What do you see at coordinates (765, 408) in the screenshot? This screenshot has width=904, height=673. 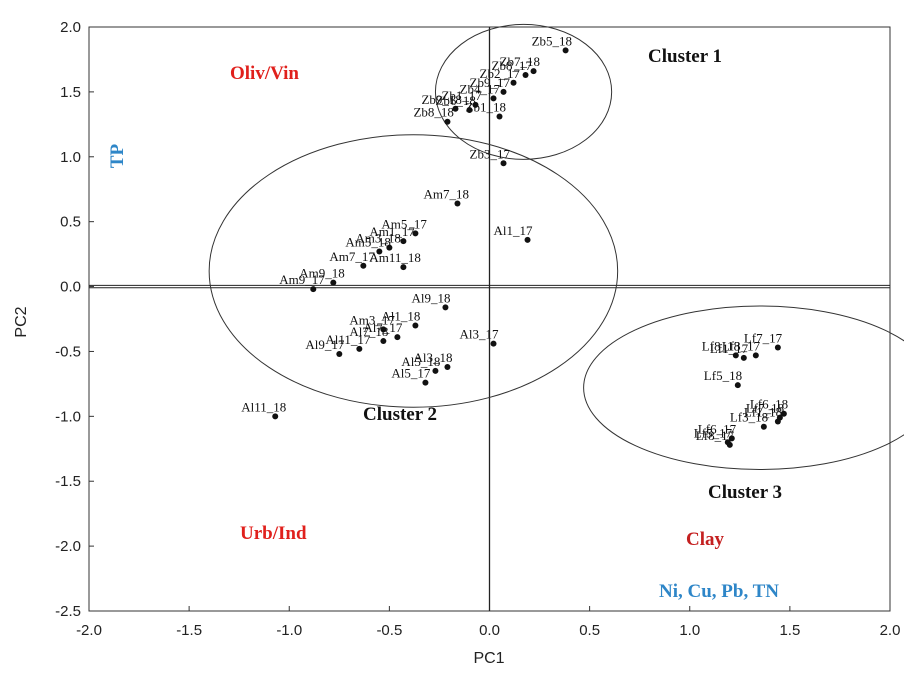 I see `point-label: Lf7_18` at bounding box center [765, 408].